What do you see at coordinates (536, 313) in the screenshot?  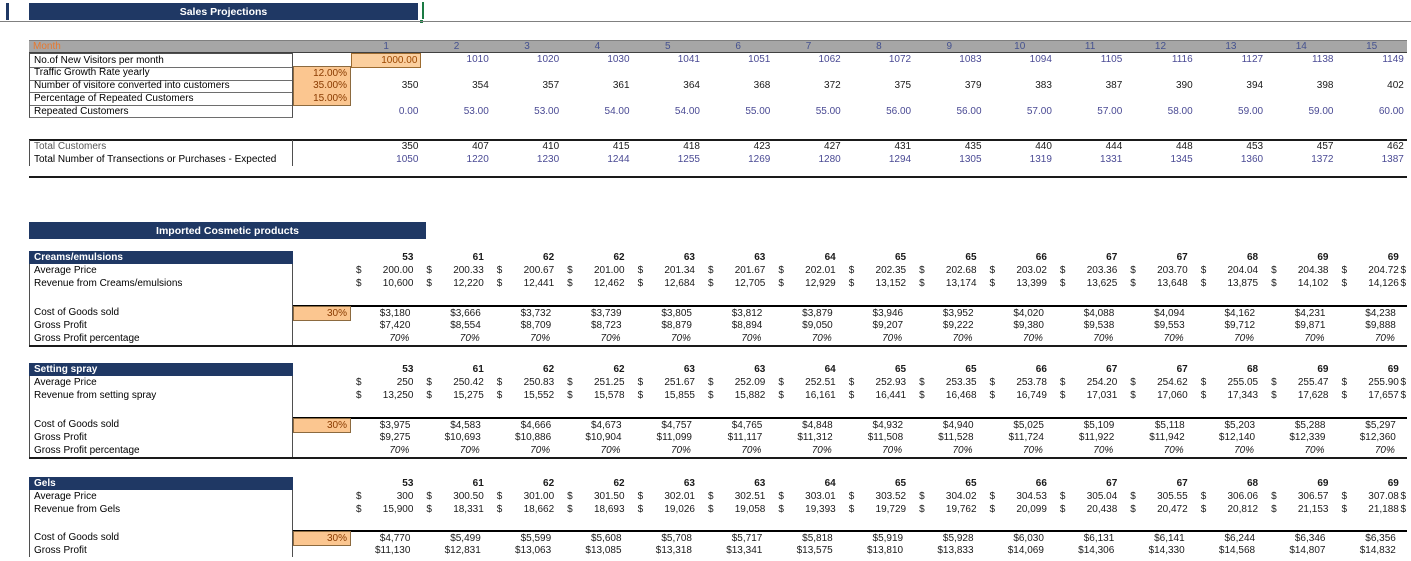 I see `cogs-creams-emulsions-m3: $3,732` at bounding box center [536, 313].